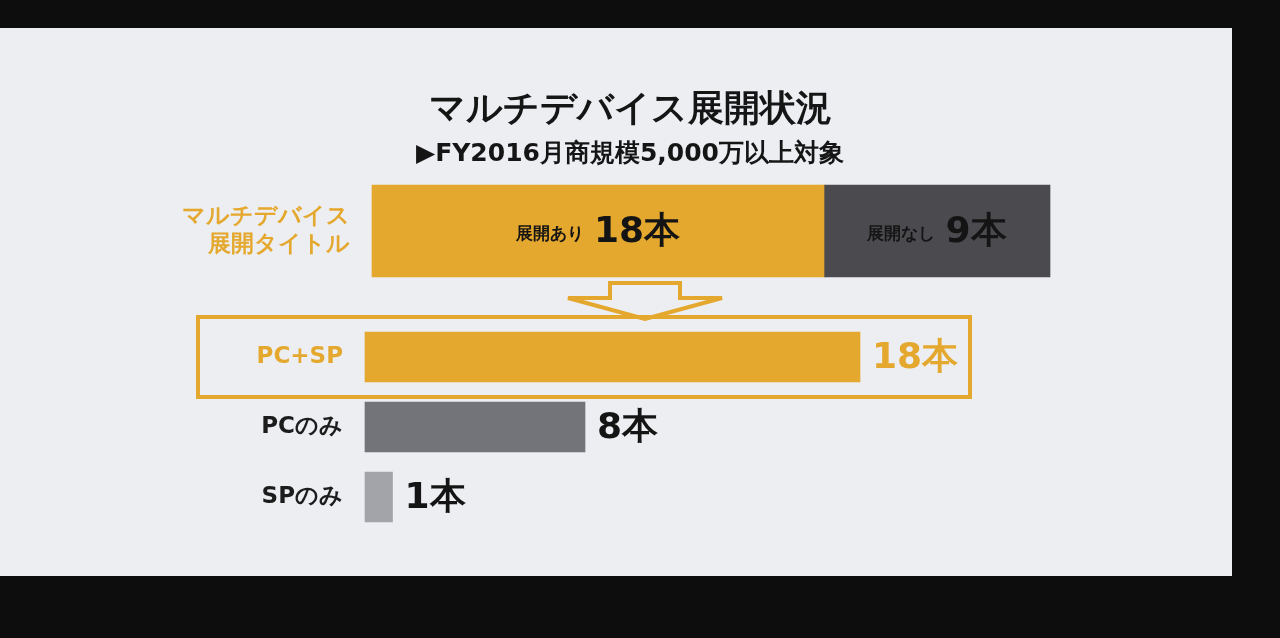  What do you see at coordinates (630, 153) in the screenshot?
I see `chart-subtitle: ▶FY2016月商規模5,000万以上対象` at bounding box center [630, 153].